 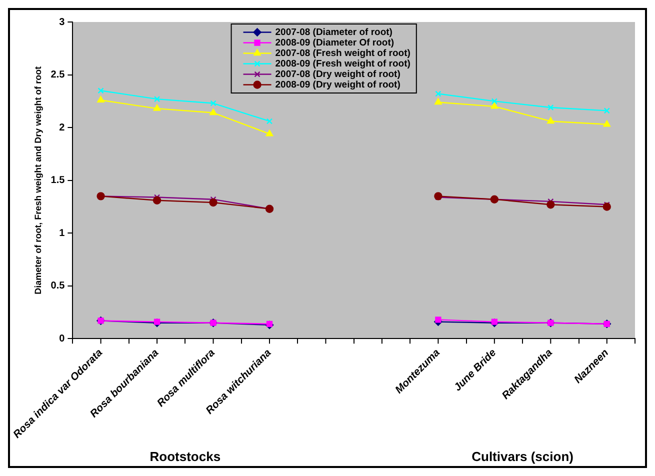 What do you see at coordinates (342, 64) in the screenshot?
I see `legend-label: 2008-09 (Fresh weight of root)` at bounding box center [342, 64].